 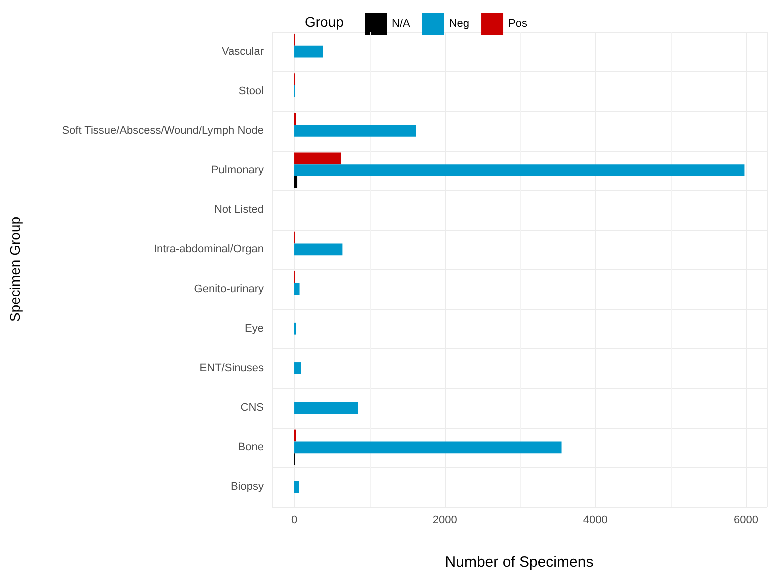 I want to click on legend-label: Pos, so click(x=518, y=24).